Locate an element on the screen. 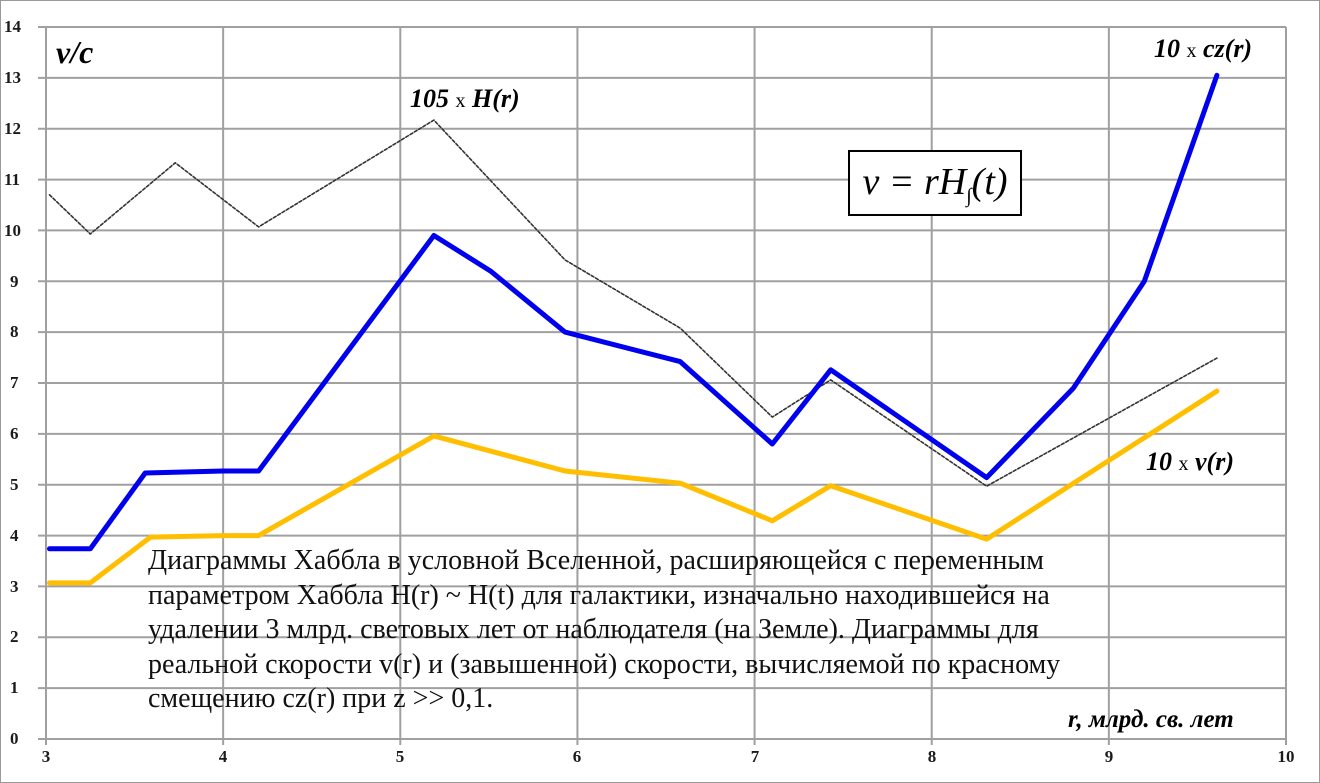 The height and width of the screenshot is (783, 1320). v-label-function: v(r) is located at coordinates (1214, 461).